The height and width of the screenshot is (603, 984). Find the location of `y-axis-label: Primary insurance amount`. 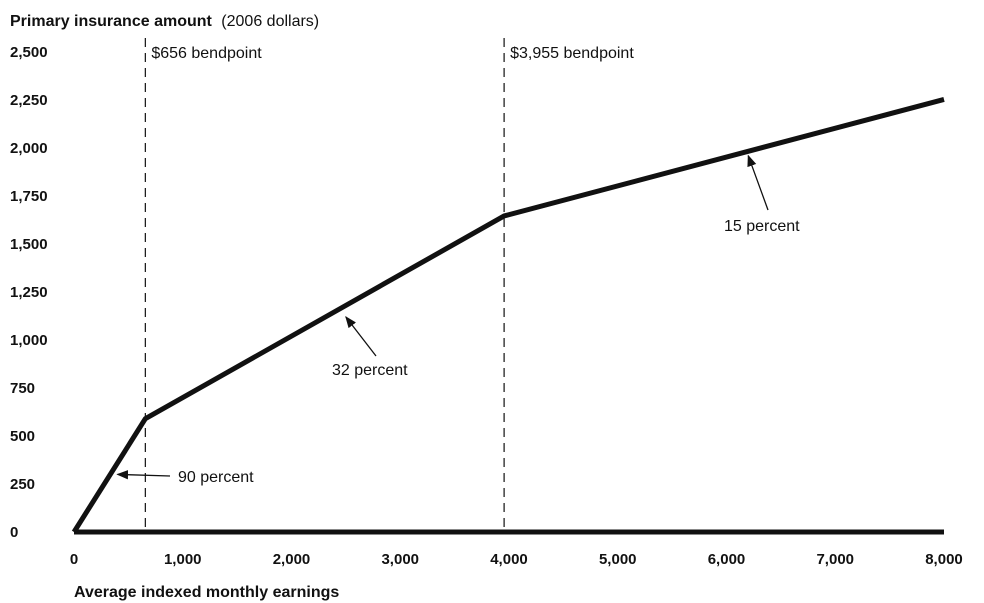

y-axis-label: Primary insurance amount is located at coordinates (111, 21).